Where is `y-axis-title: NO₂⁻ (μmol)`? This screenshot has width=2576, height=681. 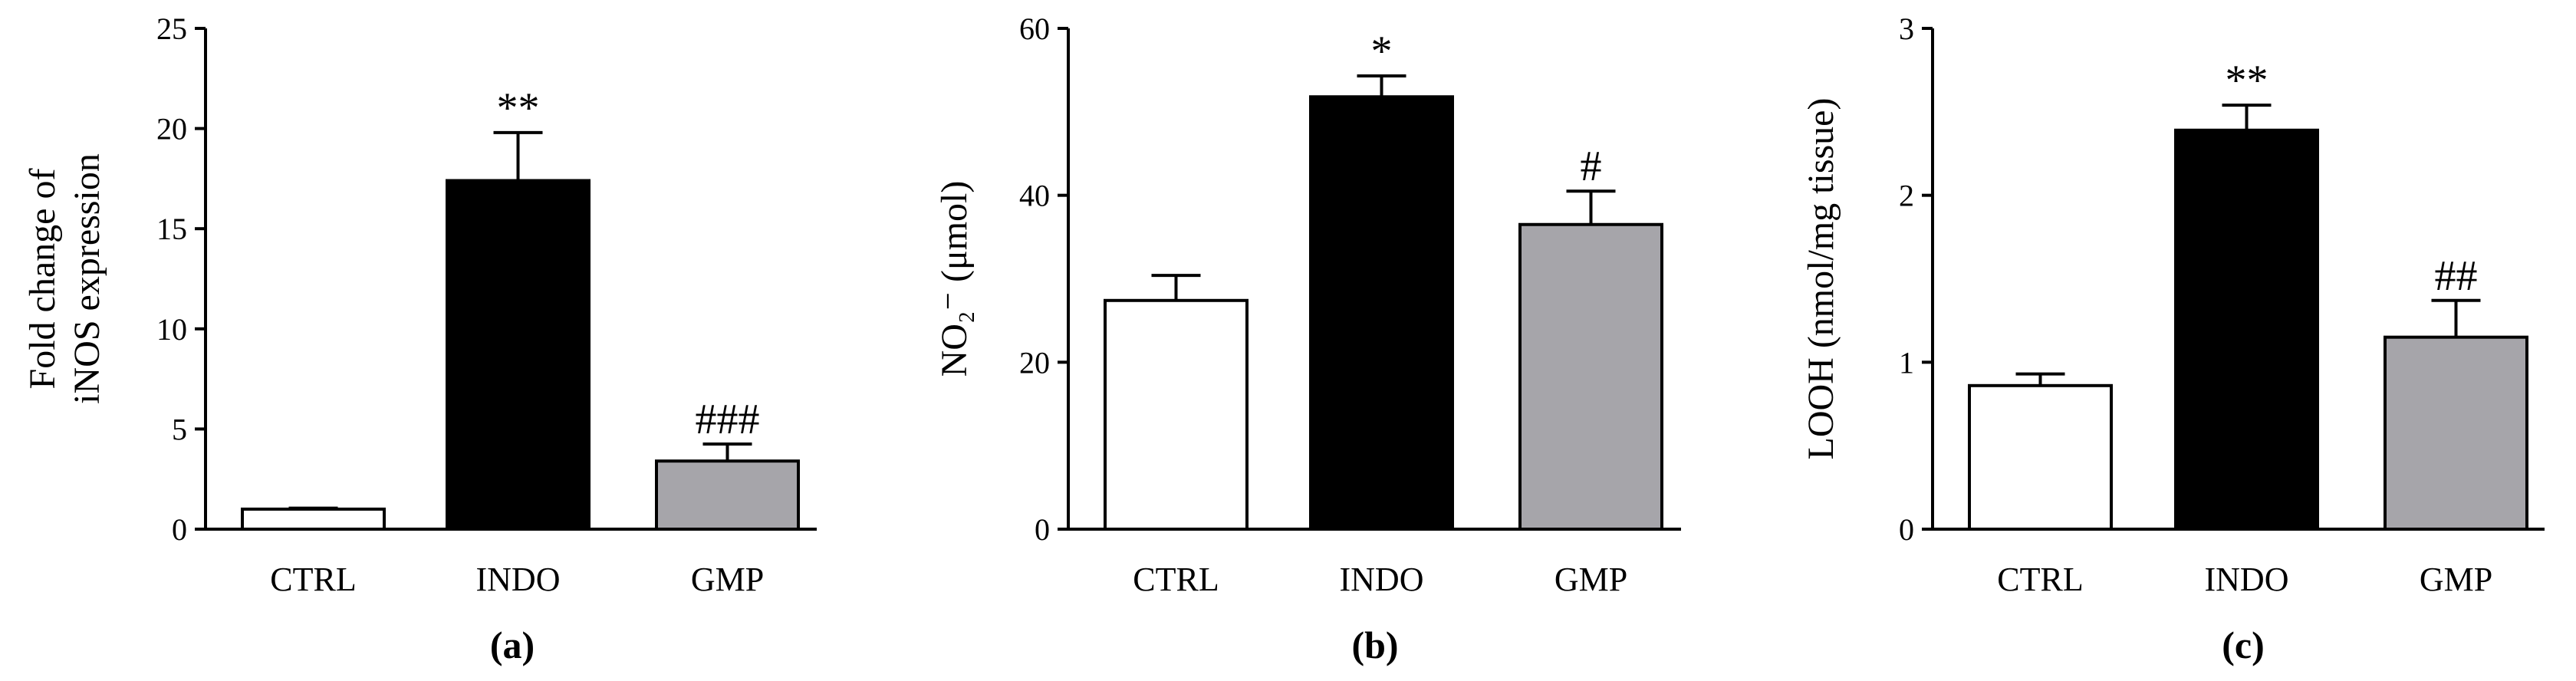
y-axis-title: NO₂⁻ (μmol) is located at coordinates (954, 279).